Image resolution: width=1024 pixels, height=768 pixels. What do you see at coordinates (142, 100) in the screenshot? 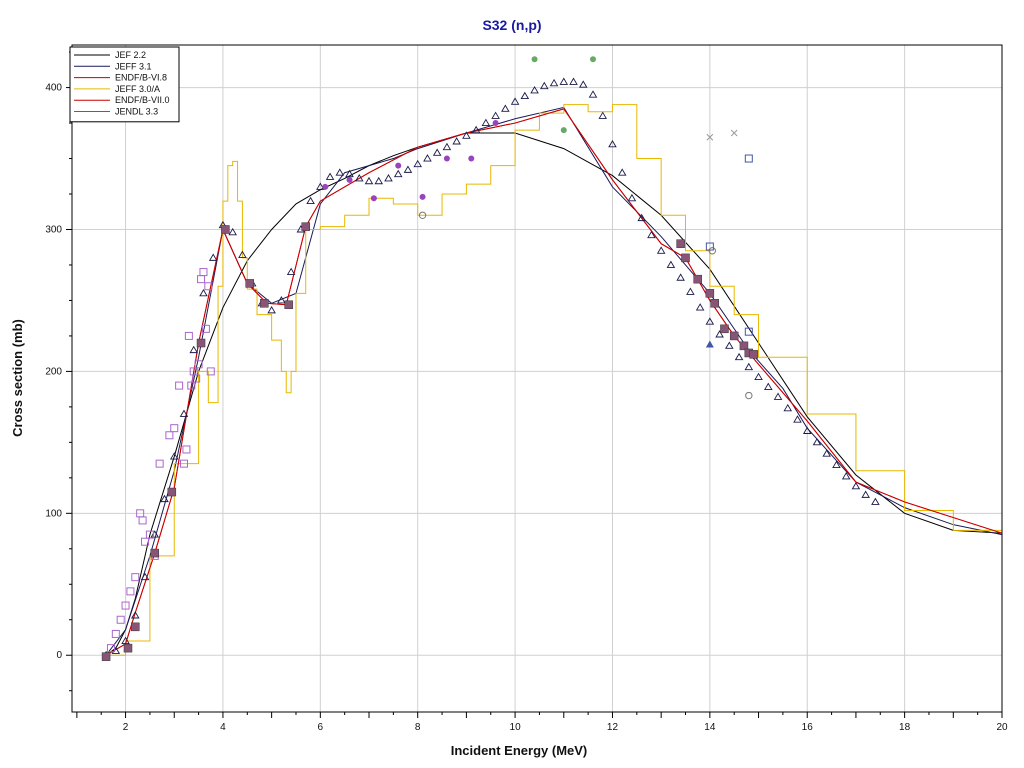
I see `legend-entry: ENDF/B-VII.0` at bounding box center [142, 100].